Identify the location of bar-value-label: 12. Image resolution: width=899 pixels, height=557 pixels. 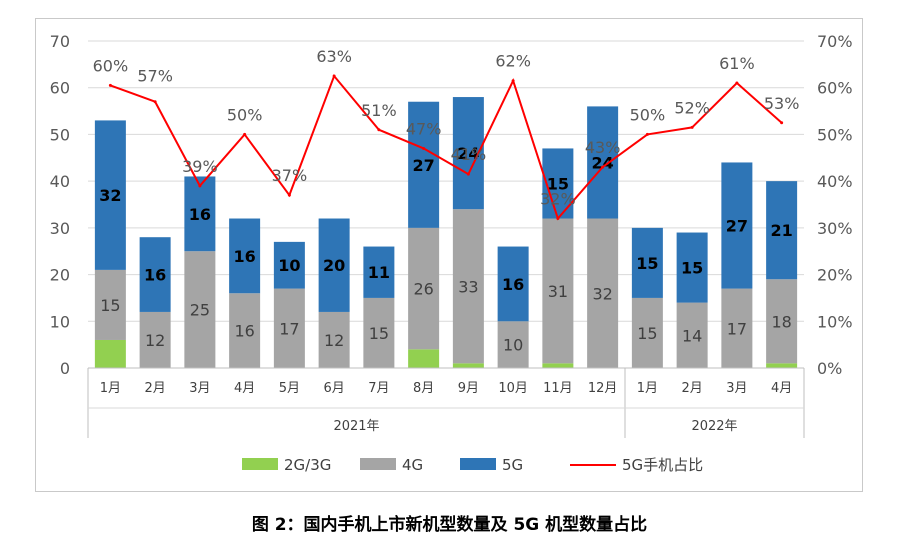
(334, 340).